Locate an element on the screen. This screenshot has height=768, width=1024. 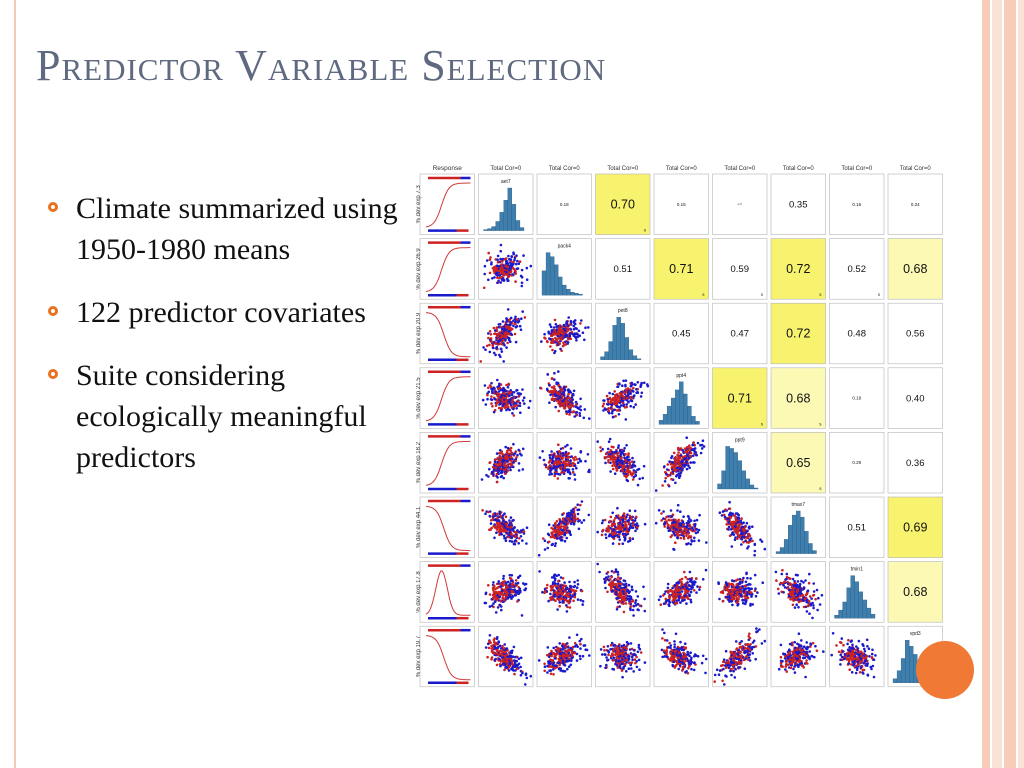
response-header: Response is located at coordinates (448, 168).